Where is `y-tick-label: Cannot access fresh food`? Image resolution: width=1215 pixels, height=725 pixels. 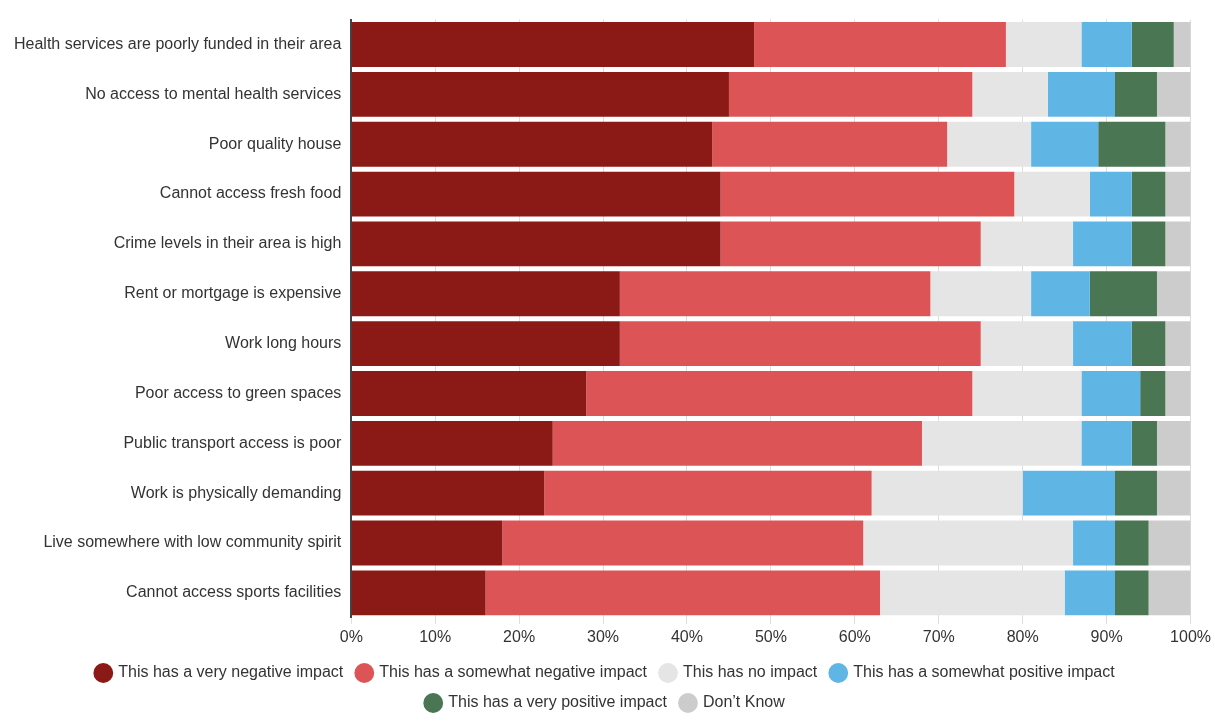
y-tick-label: Cannot access fresh food is located at coordinates (250, 193).